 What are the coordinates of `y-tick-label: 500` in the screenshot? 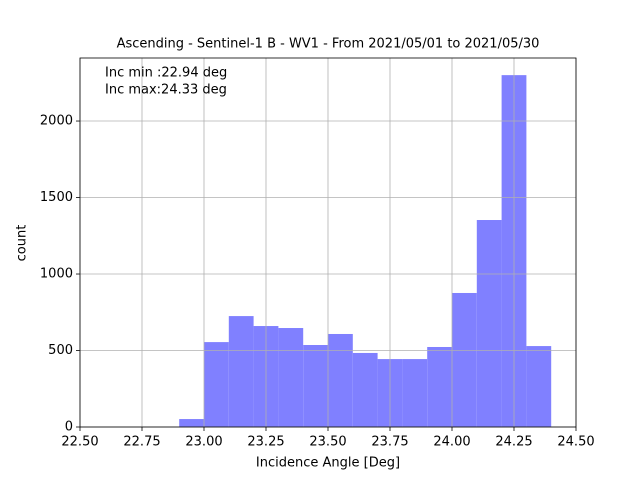 It's located at (60, 350).